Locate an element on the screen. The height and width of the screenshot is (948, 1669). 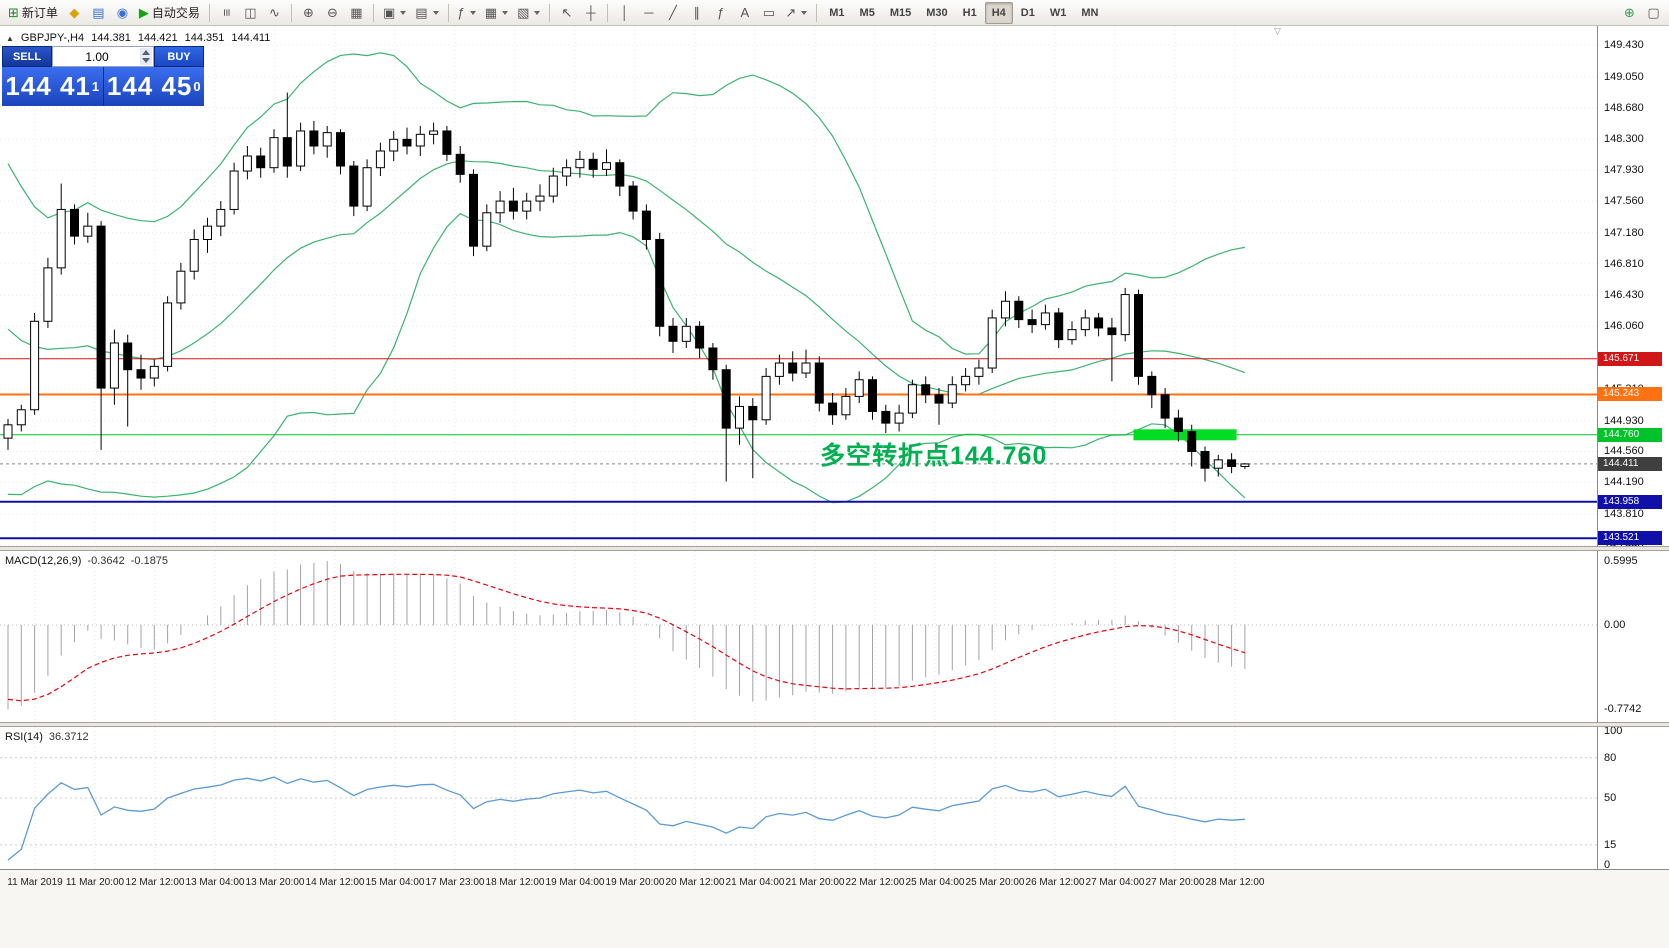
periods-button: ▦ is located at coordinates (496, 13).